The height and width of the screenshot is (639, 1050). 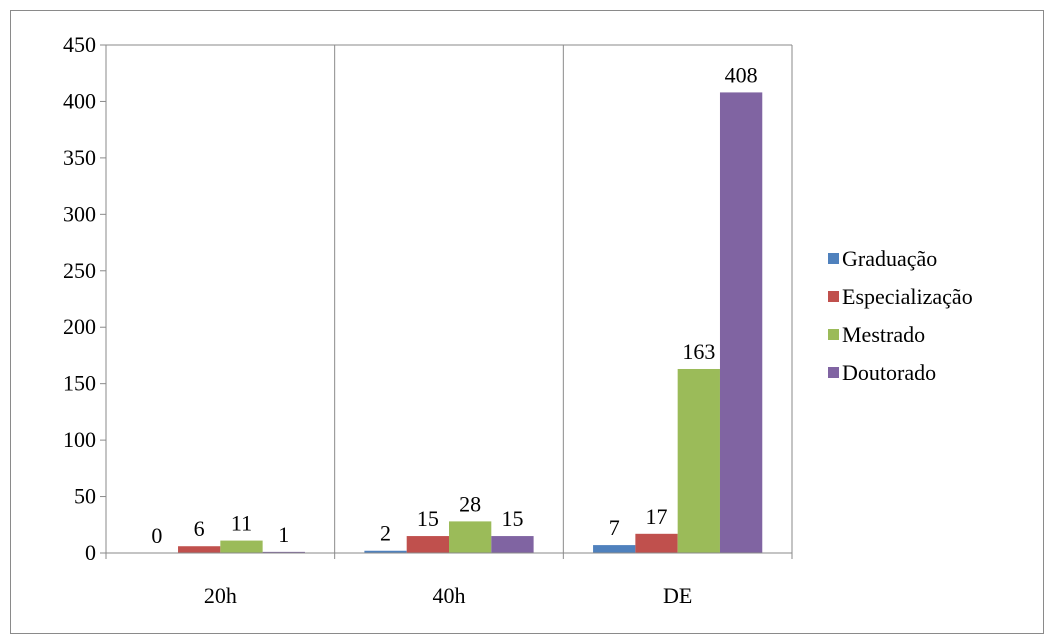 I want to click on data-label: 163, so click(x=698, y=351).